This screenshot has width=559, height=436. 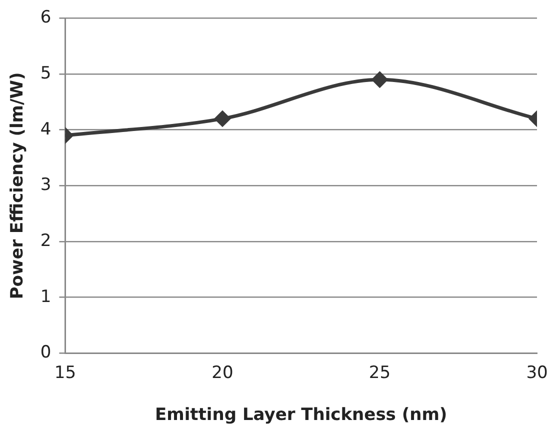 What do you see at coordinates (46, 18) in the screenshot?
I see `y-tick-label: 6` at bounding box center [46, 18].